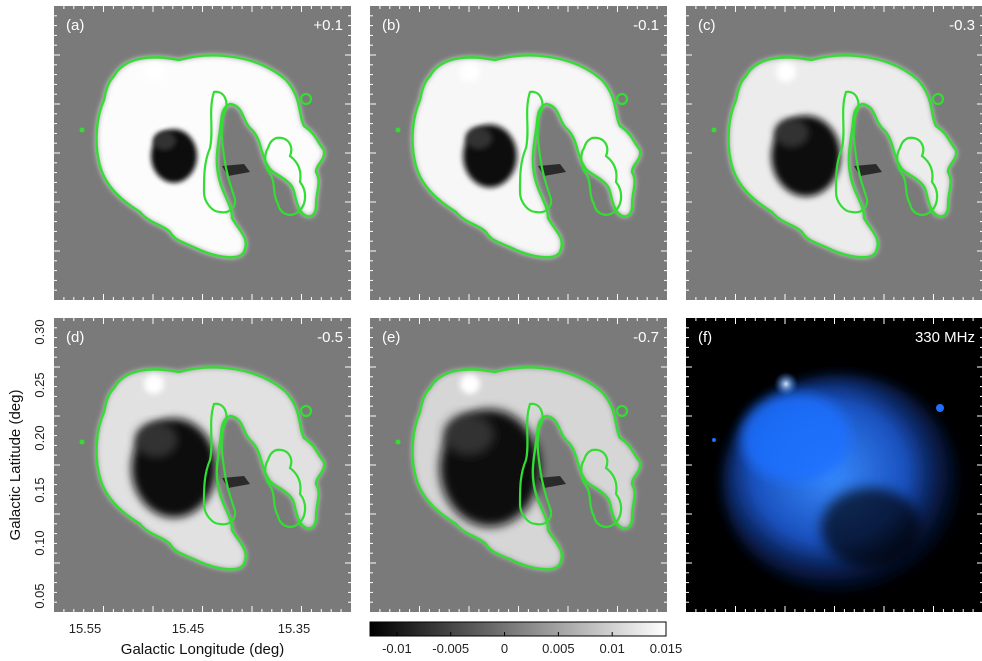 The width and height of the screenshot is (982, 661). I want to click on panel-b: (b) -0.1, so click(518, 153).